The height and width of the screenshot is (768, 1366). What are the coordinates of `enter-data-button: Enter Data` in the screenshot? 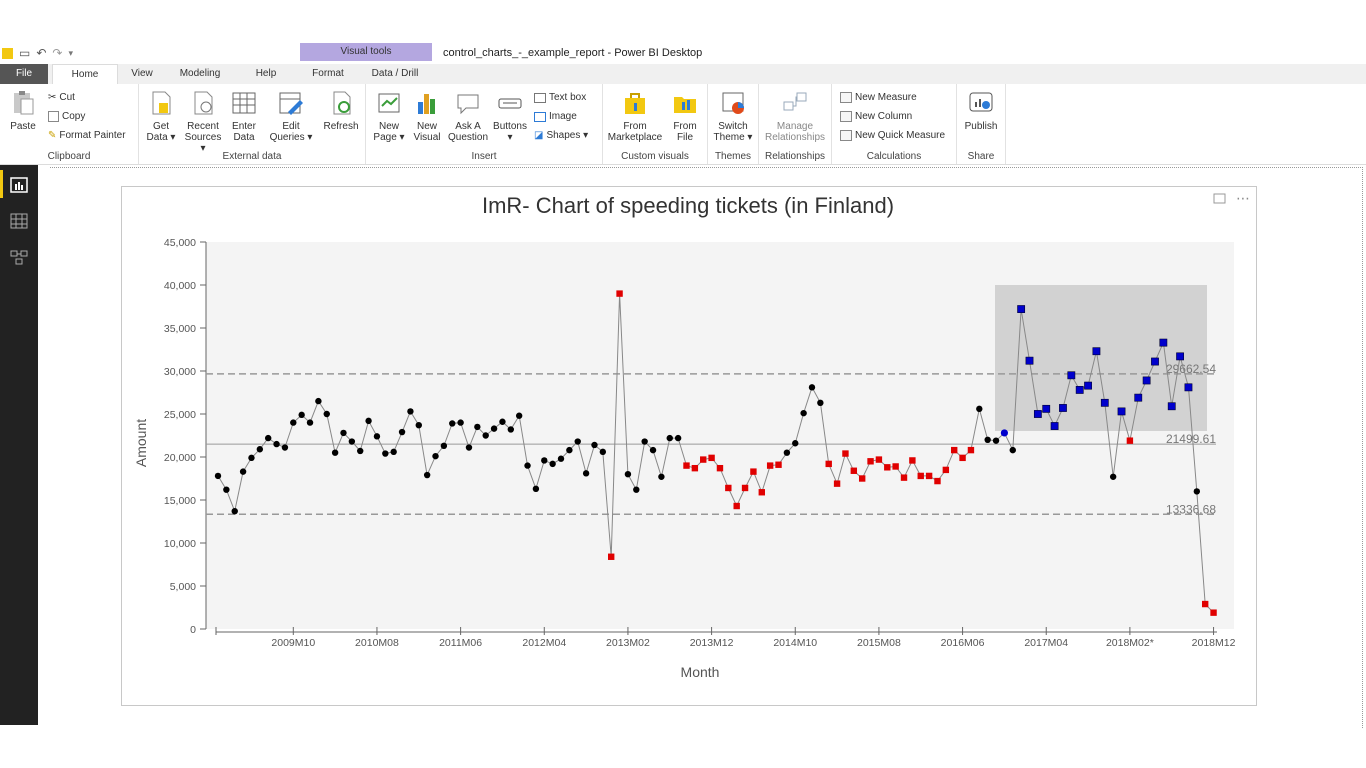 It's located at (244, 116).